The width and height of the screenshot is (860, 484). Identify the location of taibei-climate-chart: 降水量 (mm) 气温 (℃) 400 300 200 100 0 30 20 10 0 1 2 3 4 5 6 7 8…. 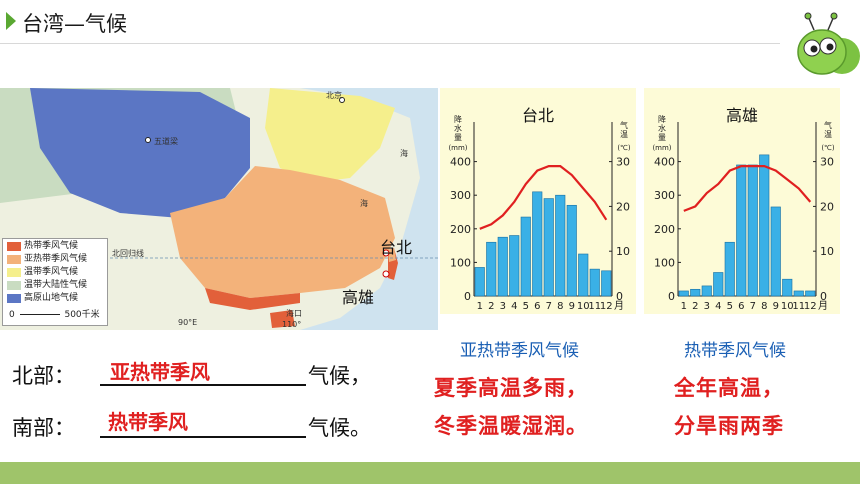
(538, 201).